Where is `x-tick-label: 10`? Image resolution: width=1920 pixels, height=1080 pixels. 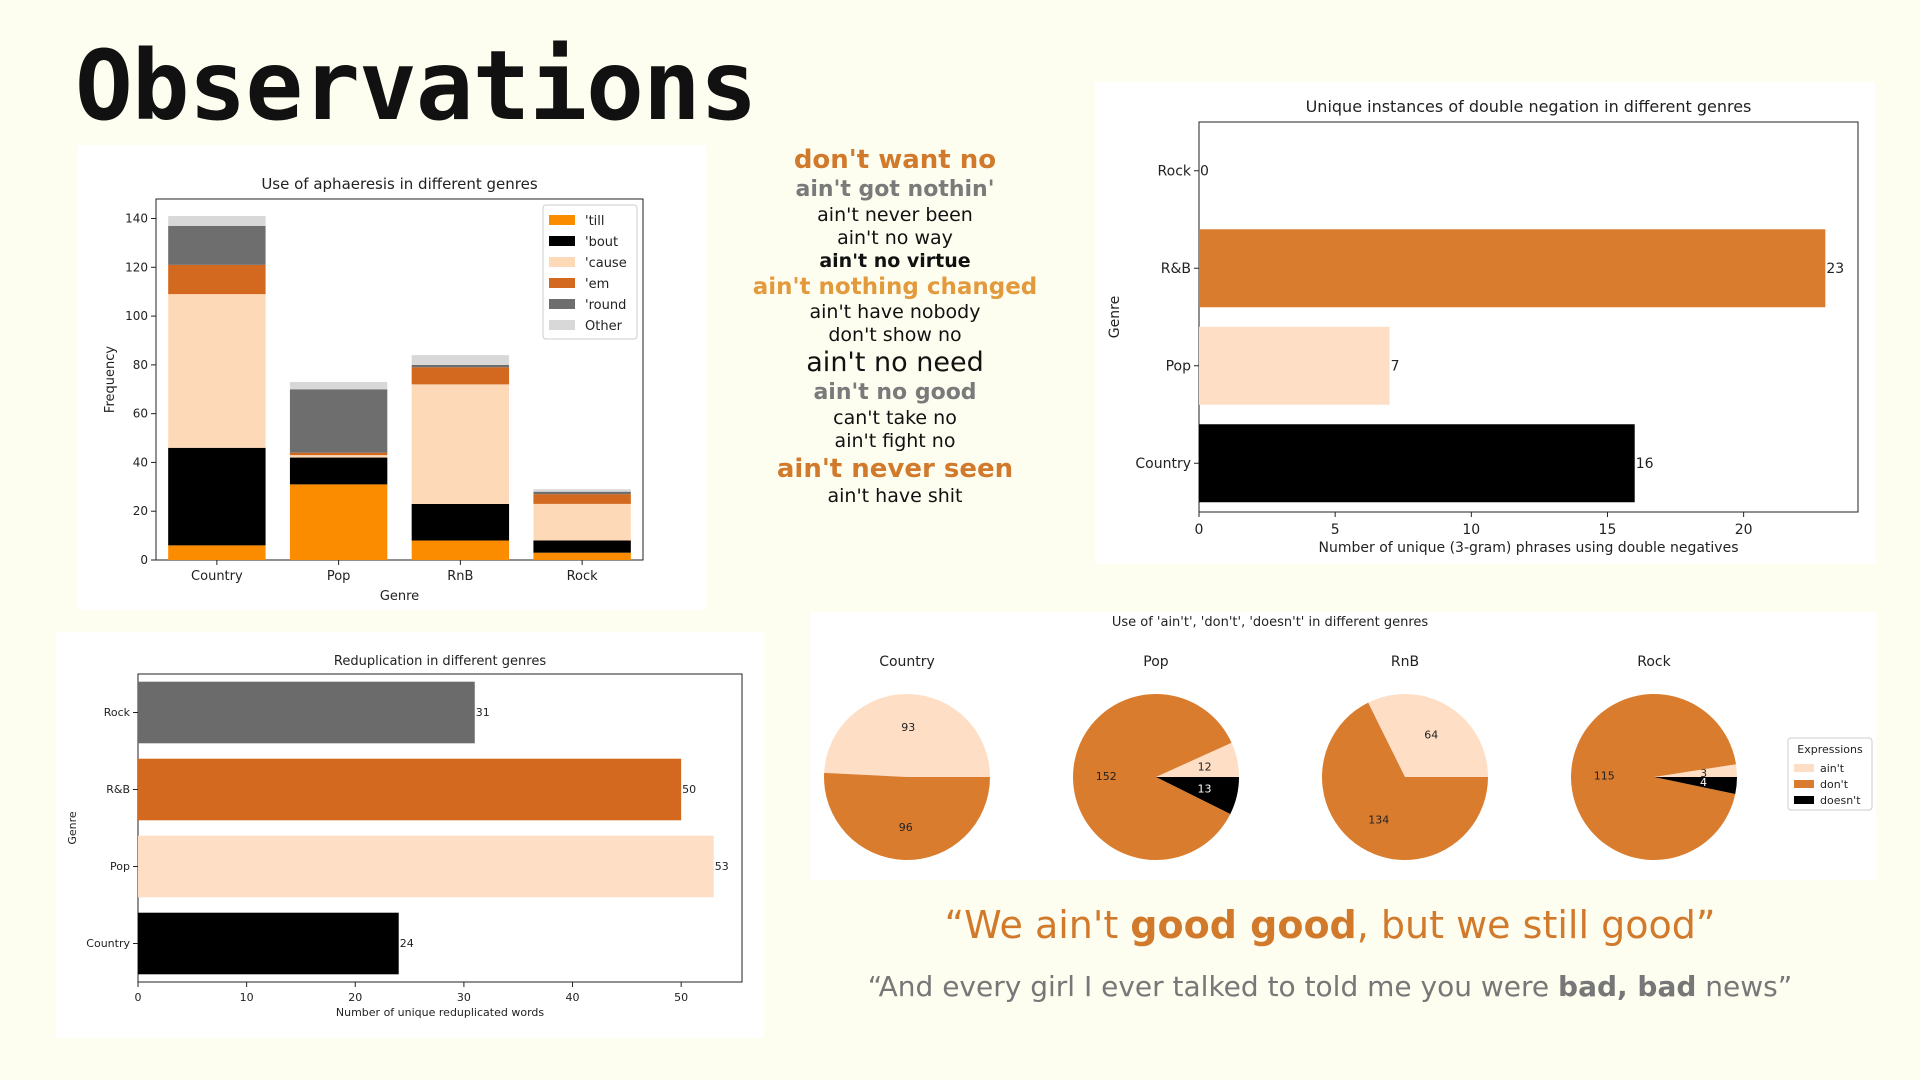 x-tick-label: 10 is located at coordinates (247, 997).